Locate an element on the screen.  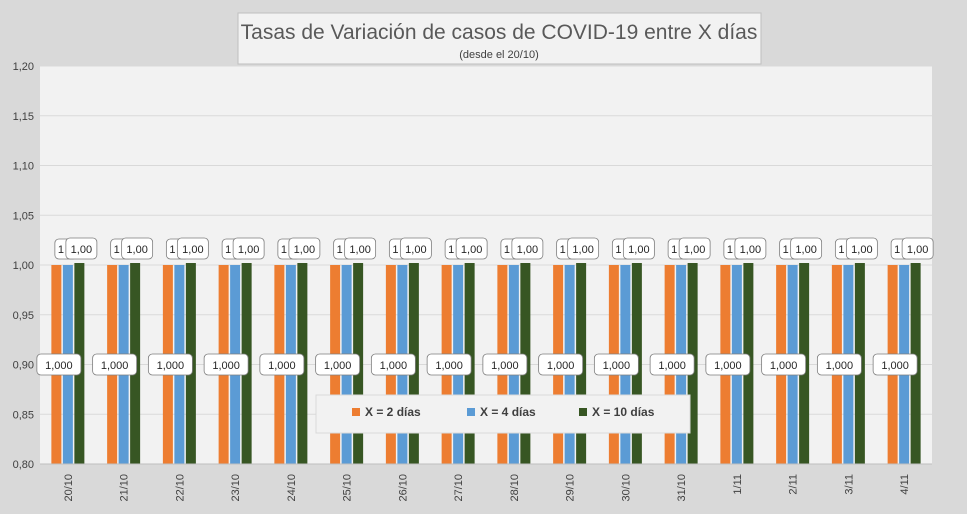
x-tick-label: 27/10 is located at coordinates (459, 488).